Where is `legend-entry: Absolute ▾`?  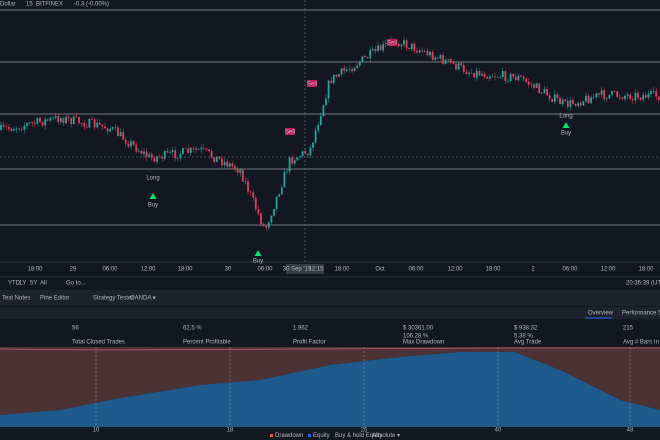 legend-entry: Absolute ▾ is located at coordinates (386, 436).